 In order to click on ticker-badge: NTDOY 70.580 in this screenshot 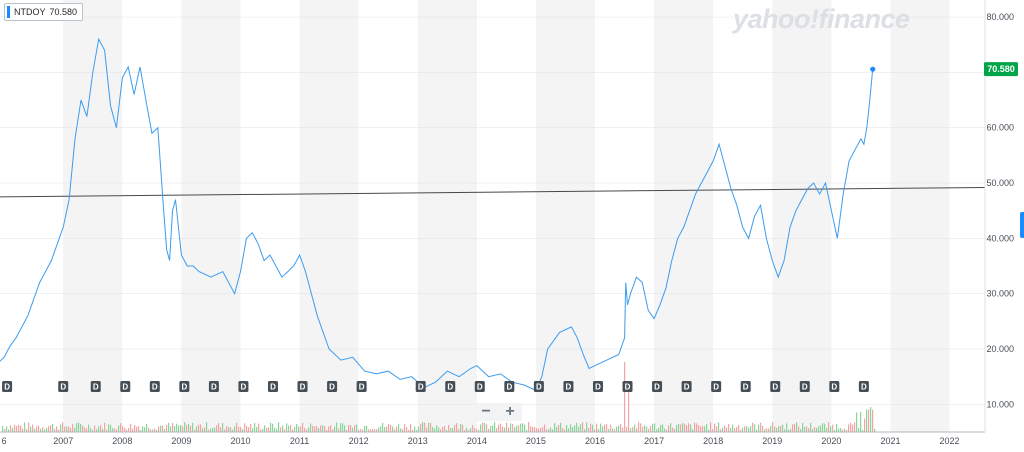, I will do `click(44, 12)`.